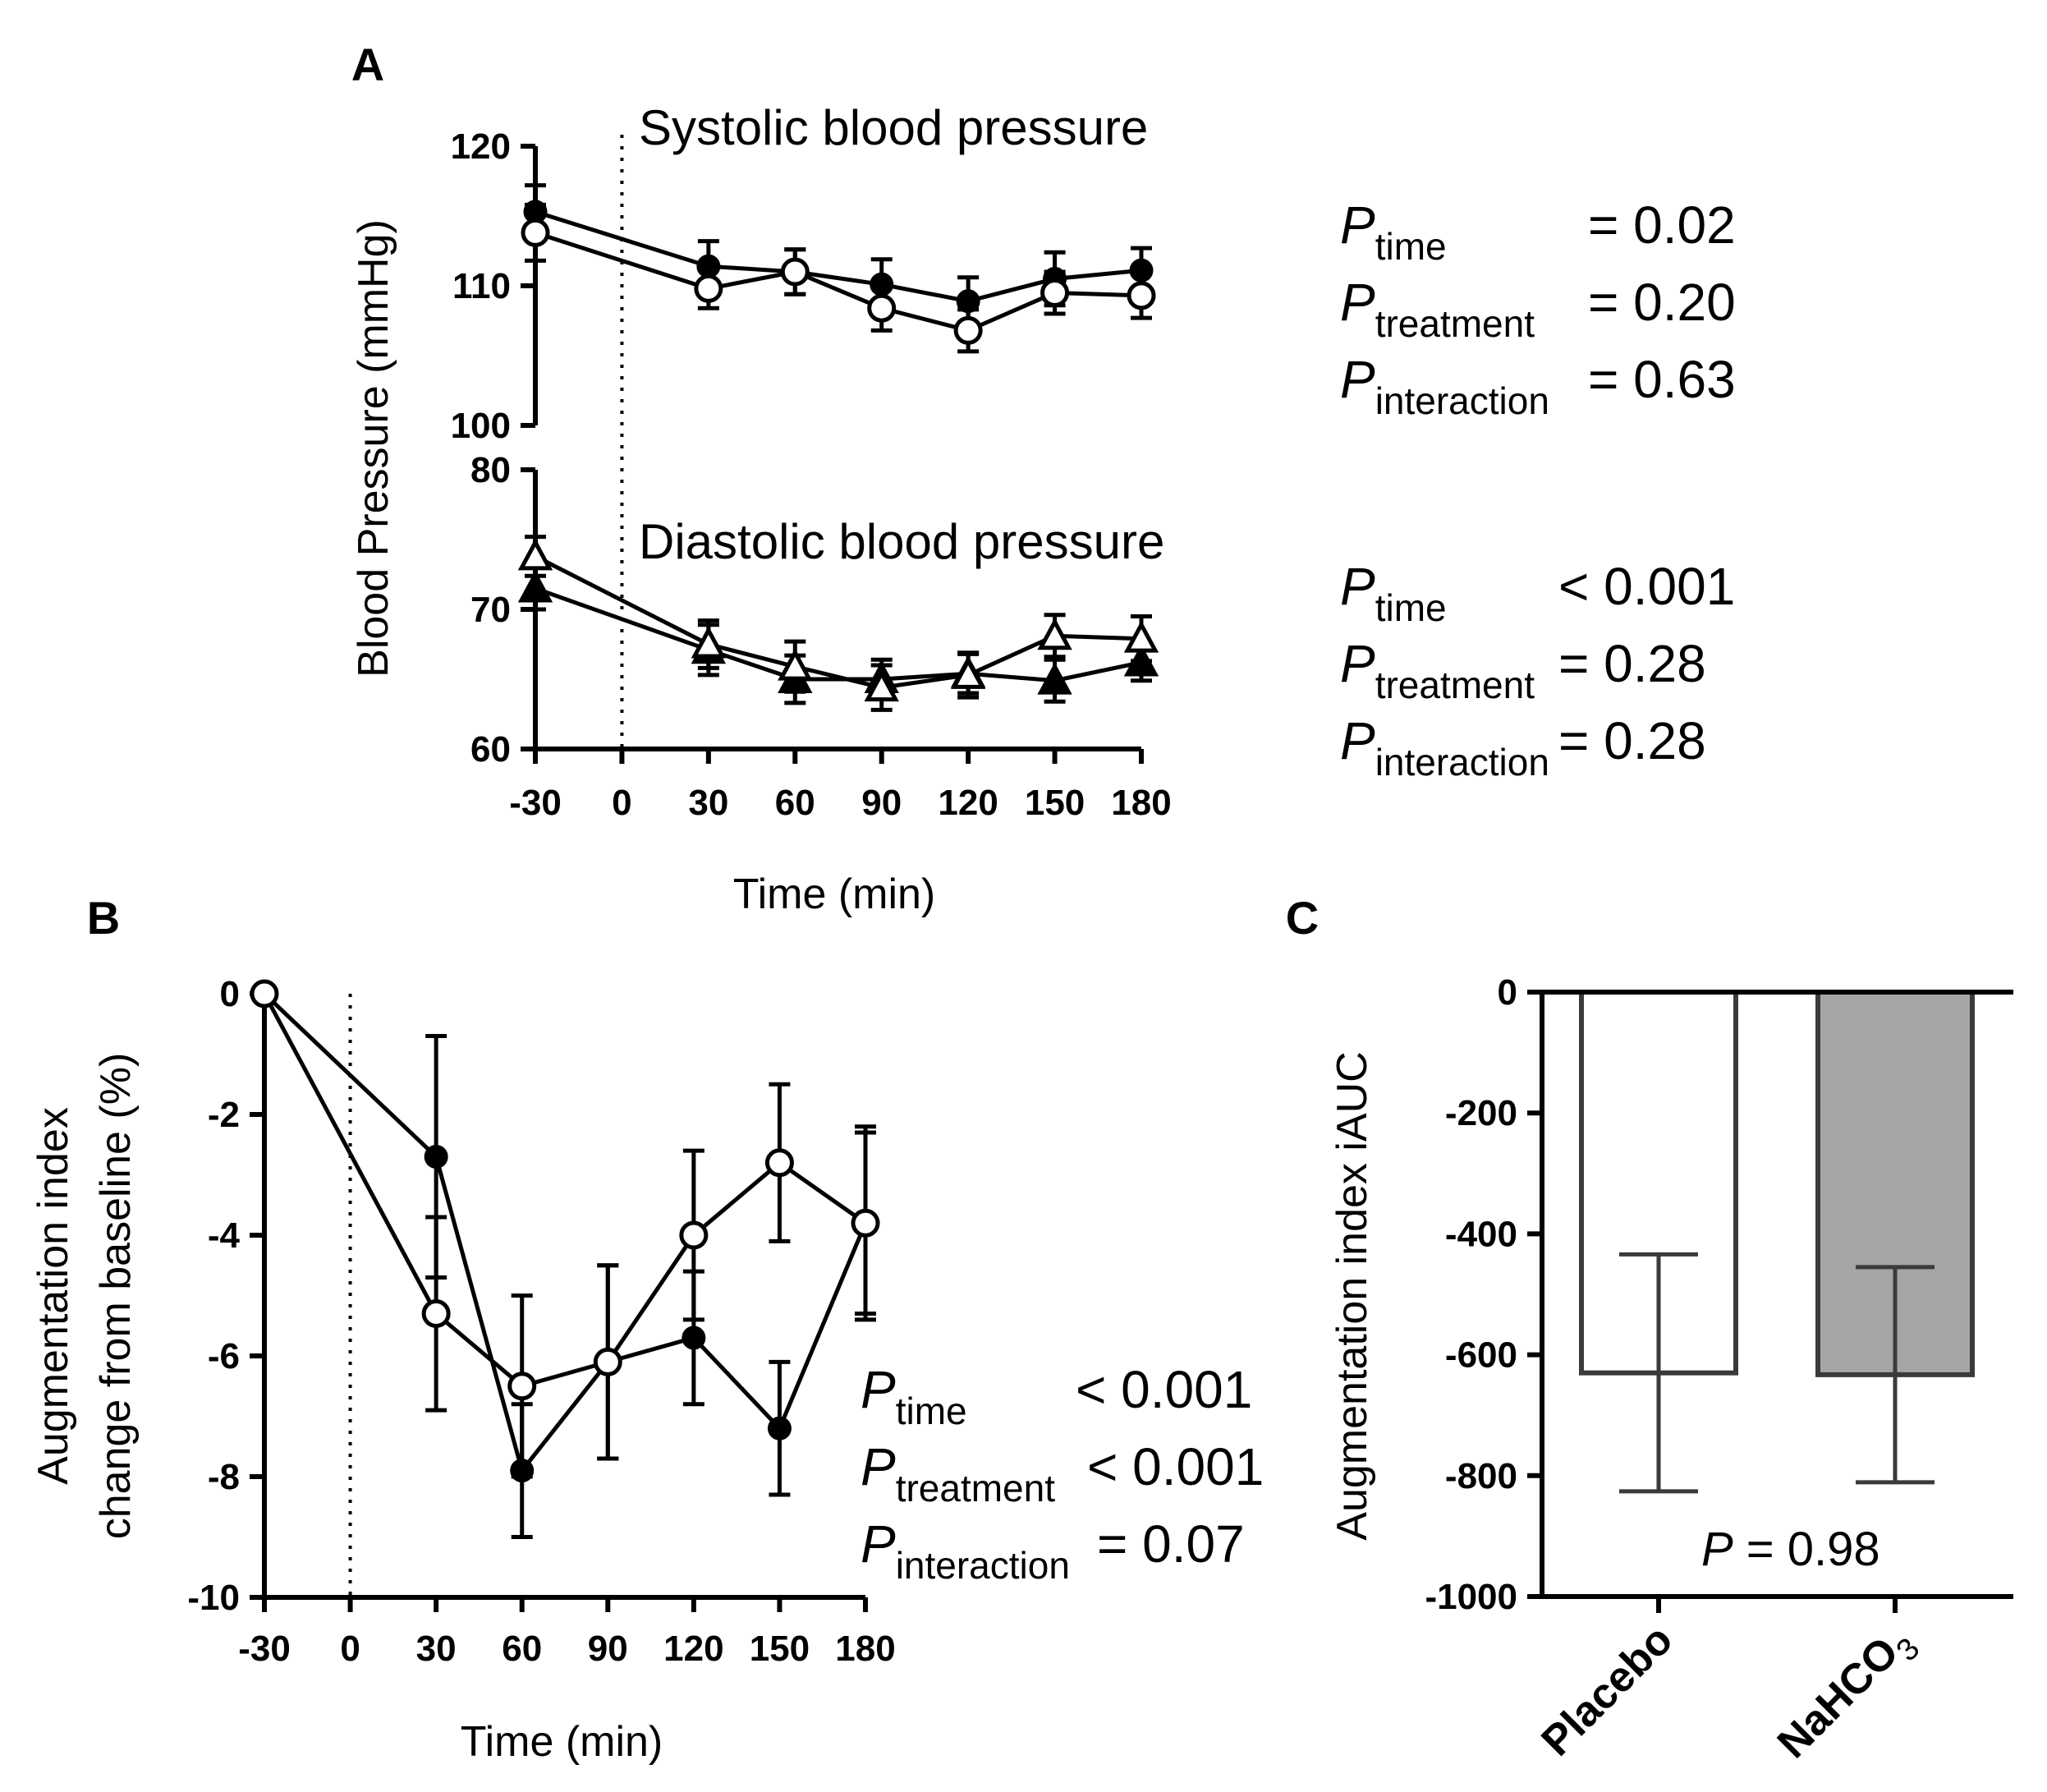  What do you see at coordinates (1444, 386) in the screenshot?
I see `panel-a-systolic-stat-interaction: Pinteraction` at bounding box center [1444, 386].